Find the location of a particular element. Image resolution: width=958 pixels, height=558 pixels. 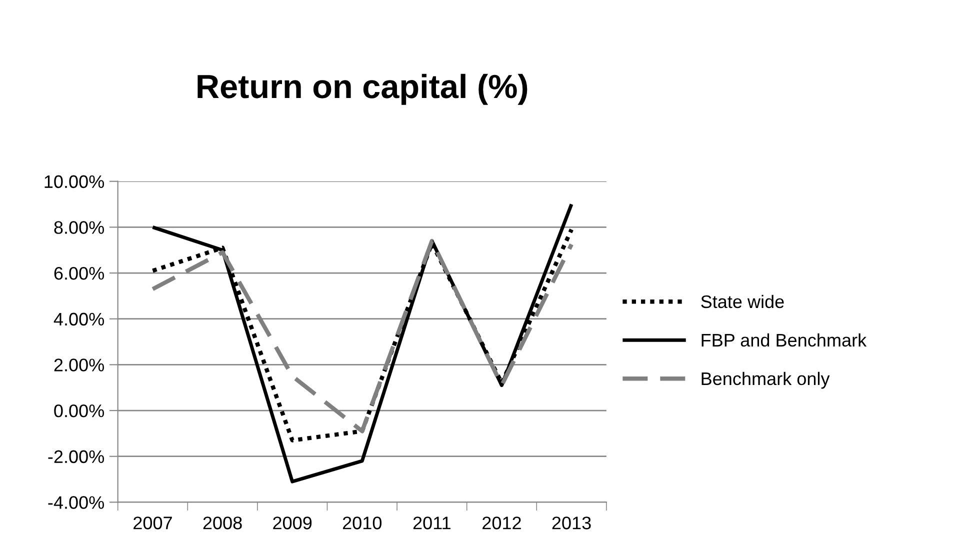

y-tick-label: 8.00% is located at coordinates (79, 227).